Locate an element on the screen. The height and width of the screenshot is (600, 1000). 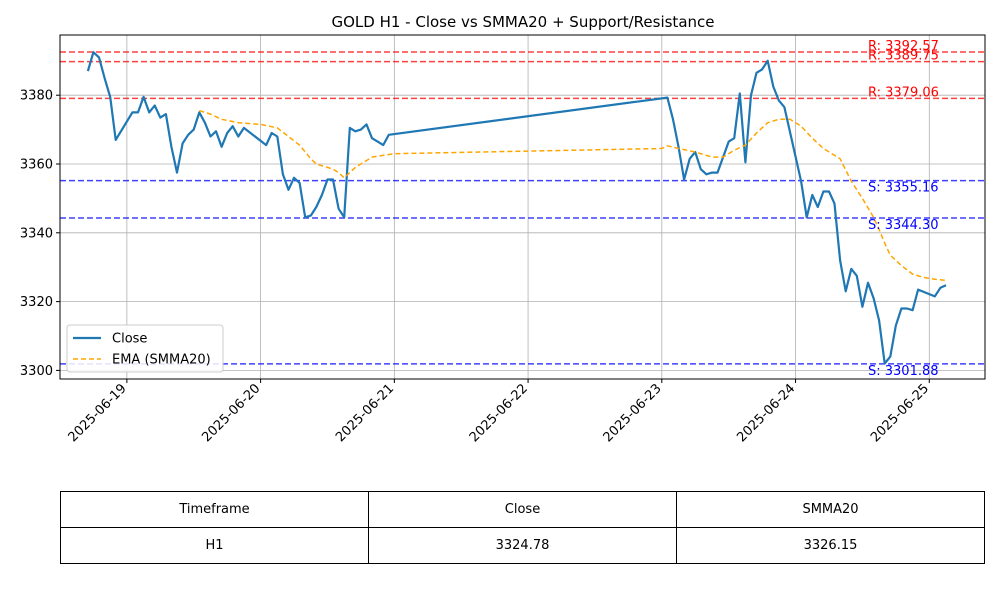
resistance-level-label: R: 3389.75 is located at coordinates (903, 56).